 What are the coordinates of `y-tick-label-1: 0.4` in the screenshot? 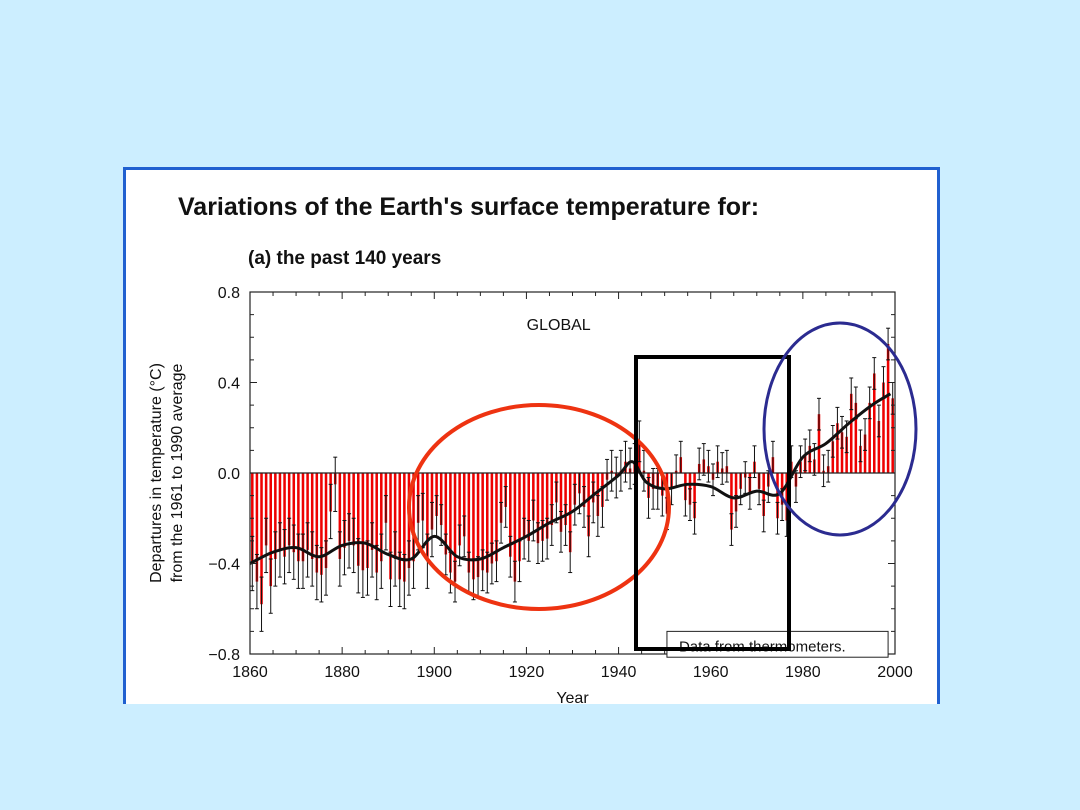 It's located at (229, 384).